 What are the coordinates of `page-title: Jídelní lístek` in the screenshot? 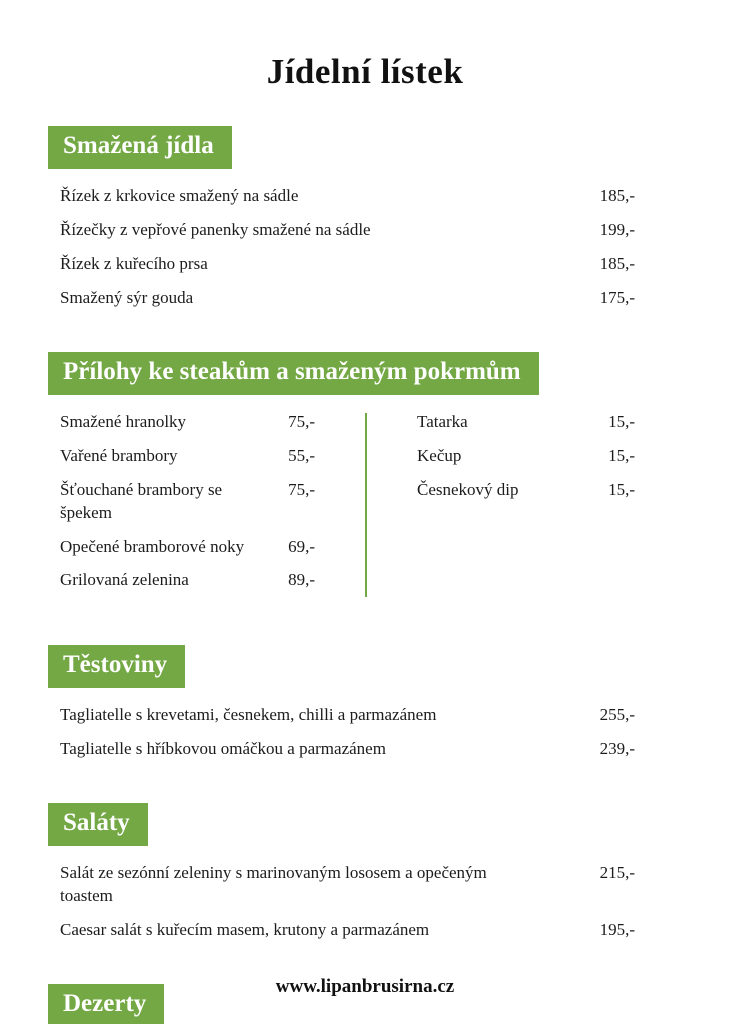 It's located at (365, 71).